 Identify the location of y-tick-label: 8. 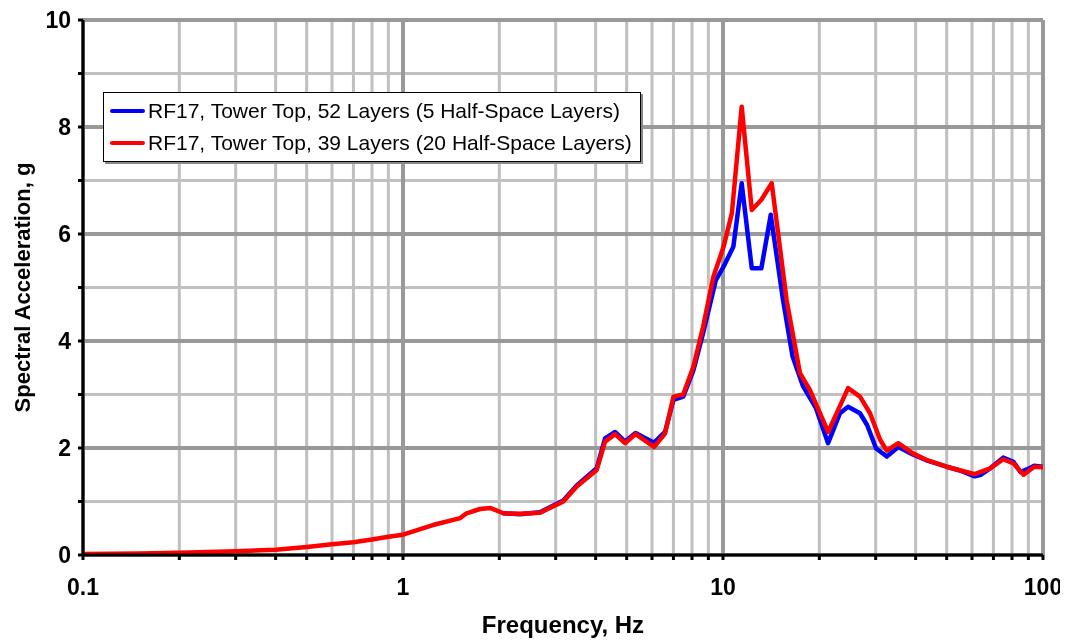
(65, 127).